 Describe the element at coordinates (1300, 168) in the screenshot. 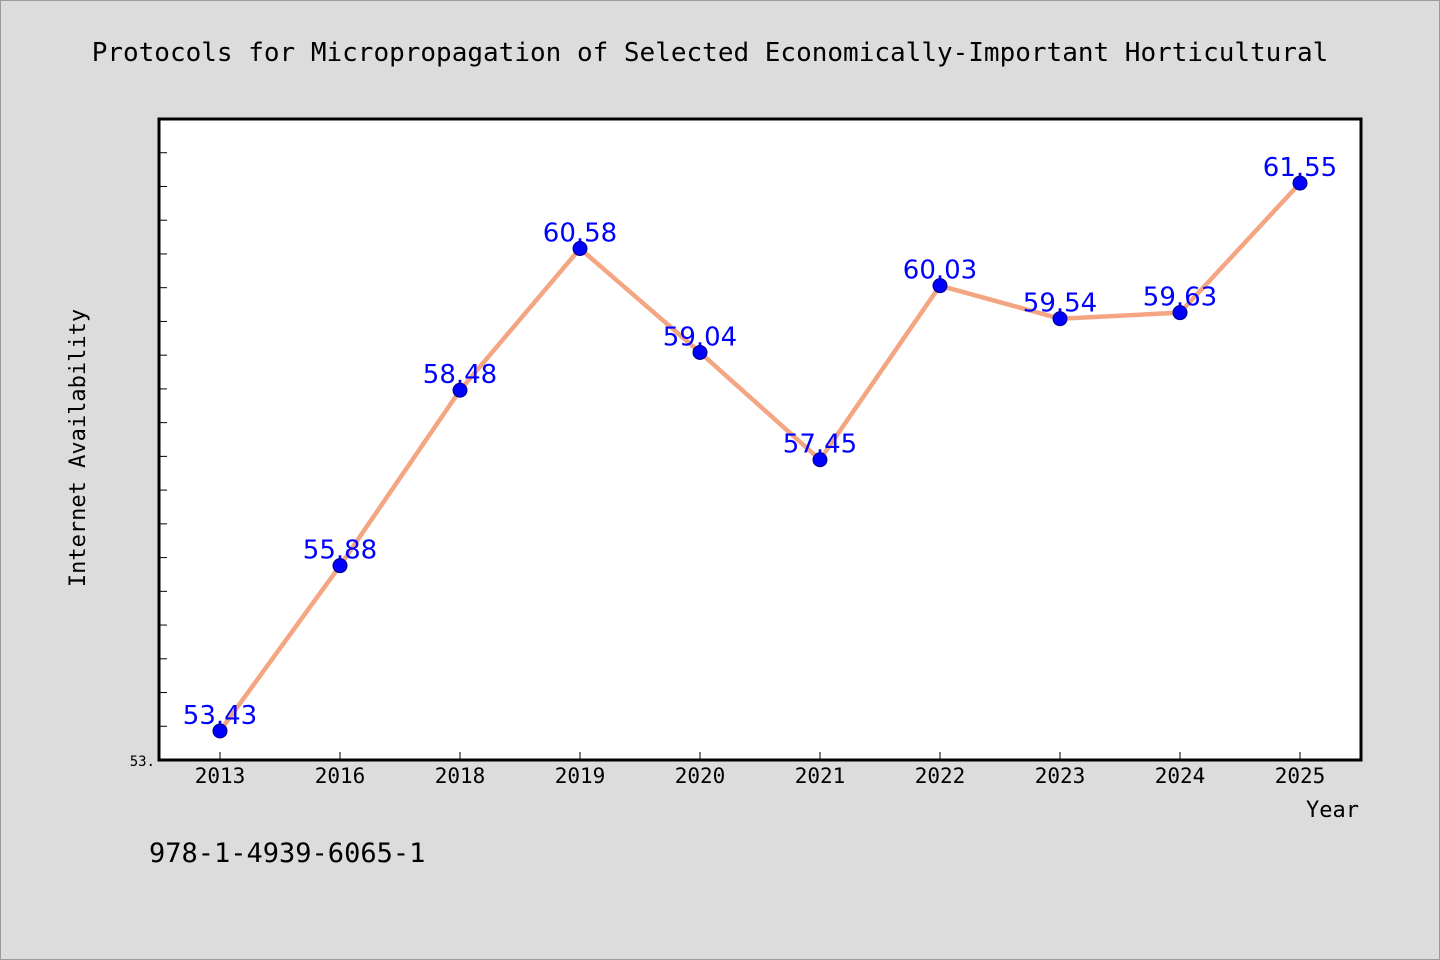

I see `data-label: 61.55` at that location.